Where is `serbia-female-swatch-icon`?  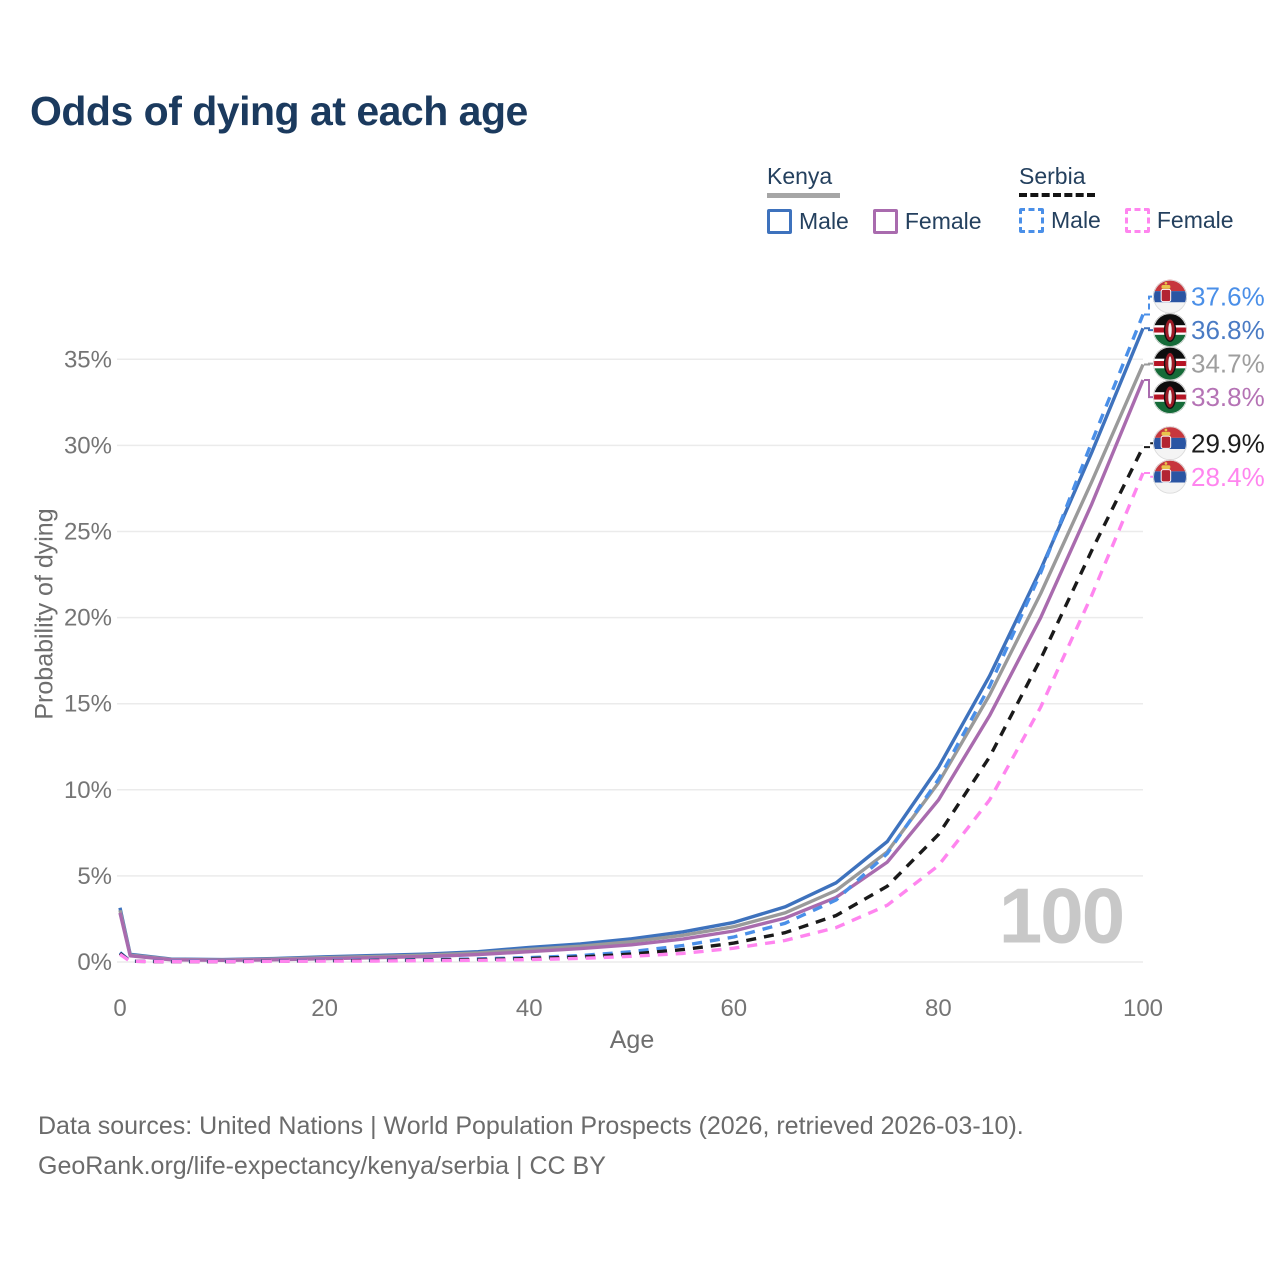 serbia-female-swatch-icon is located at coordinates (1137, 220).